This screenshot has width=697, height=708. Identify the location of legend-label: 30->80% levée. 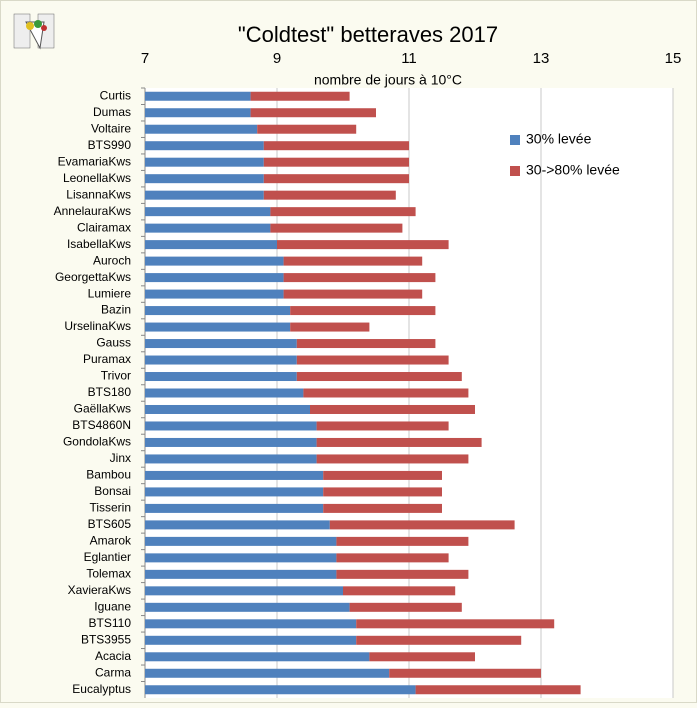
(573, 170).